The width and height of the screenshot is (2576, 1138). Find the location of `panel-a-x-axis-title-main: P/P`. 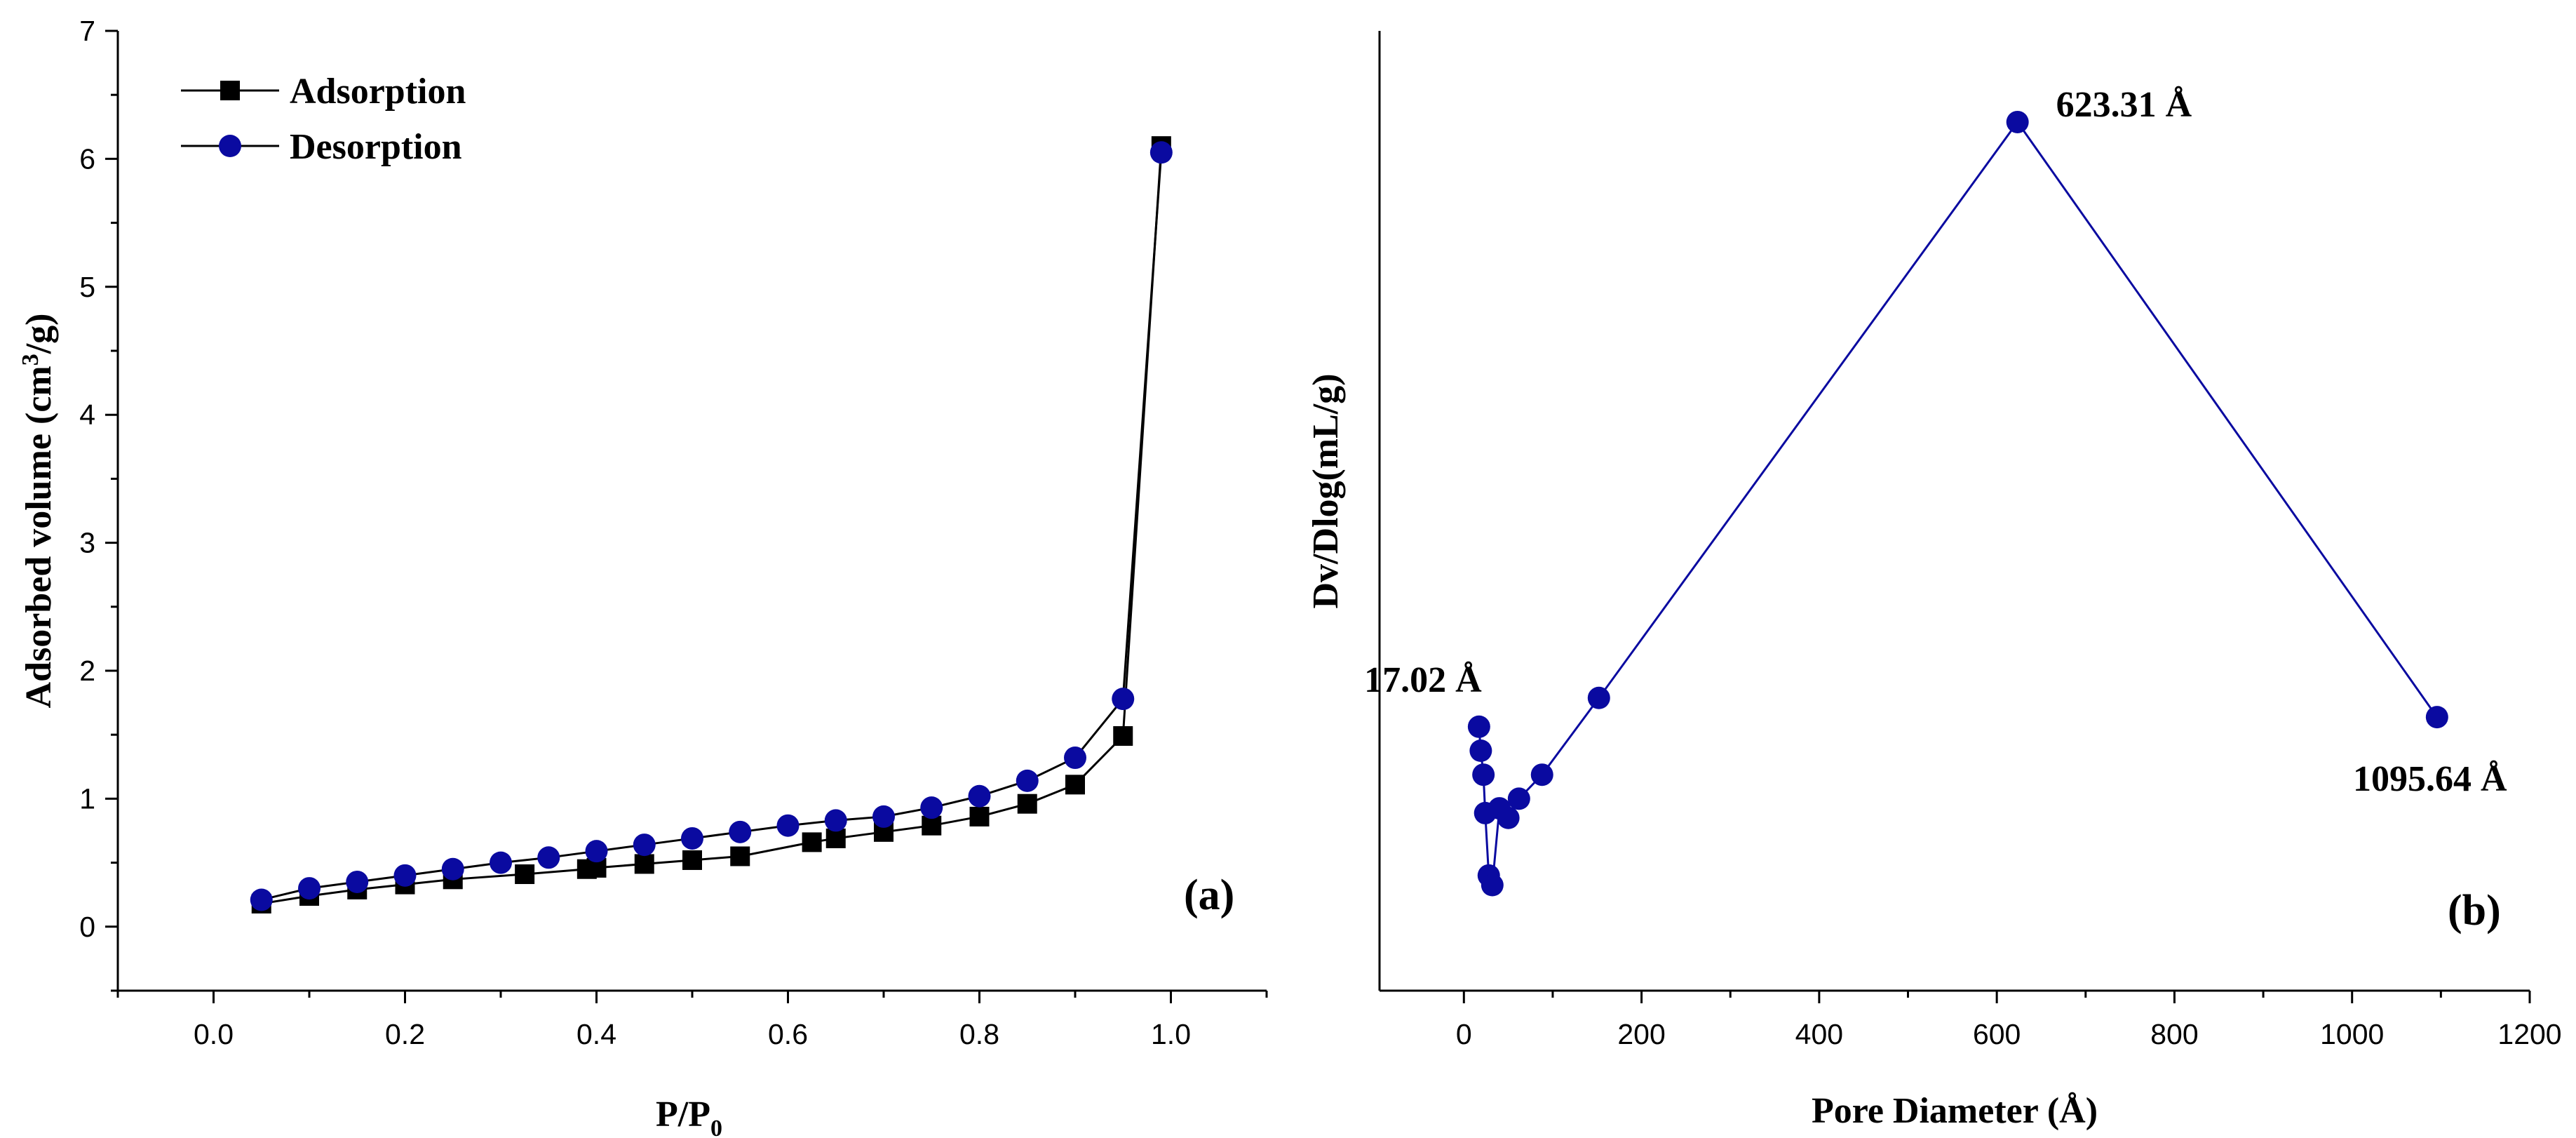

panel-a-x-axis-title-main: P/P is located at coordinates (683, 1114).